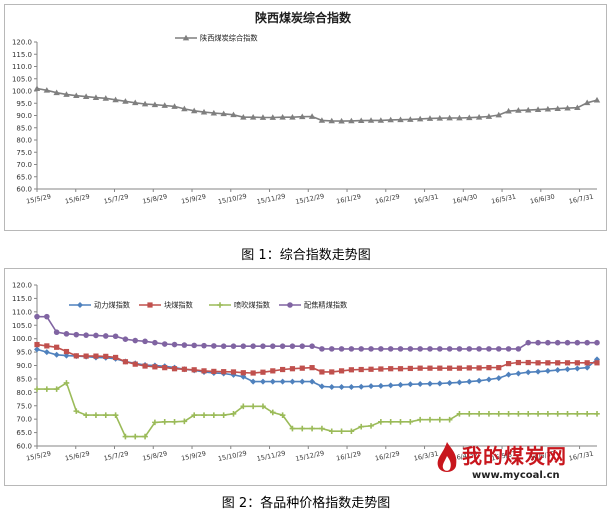 The height and width of the screenshot is (516, 612). I want to click on watermark-url: www.mycoal.cn, so click(516, 475).